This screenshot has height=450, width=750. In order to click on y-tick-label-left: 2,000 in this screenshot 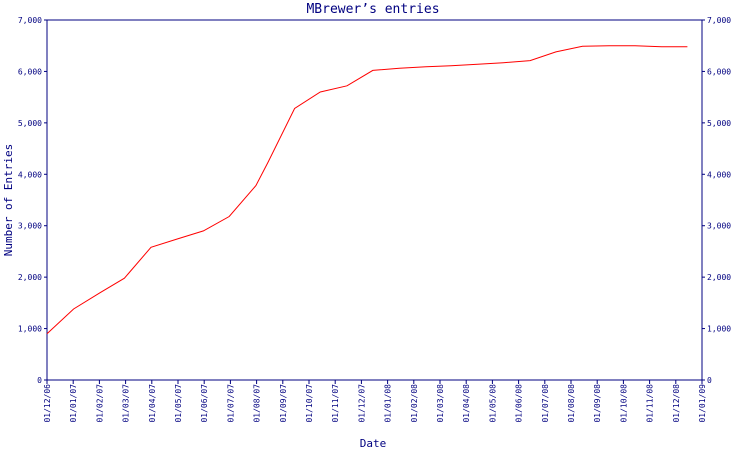, I will do `click(30, 277)`.